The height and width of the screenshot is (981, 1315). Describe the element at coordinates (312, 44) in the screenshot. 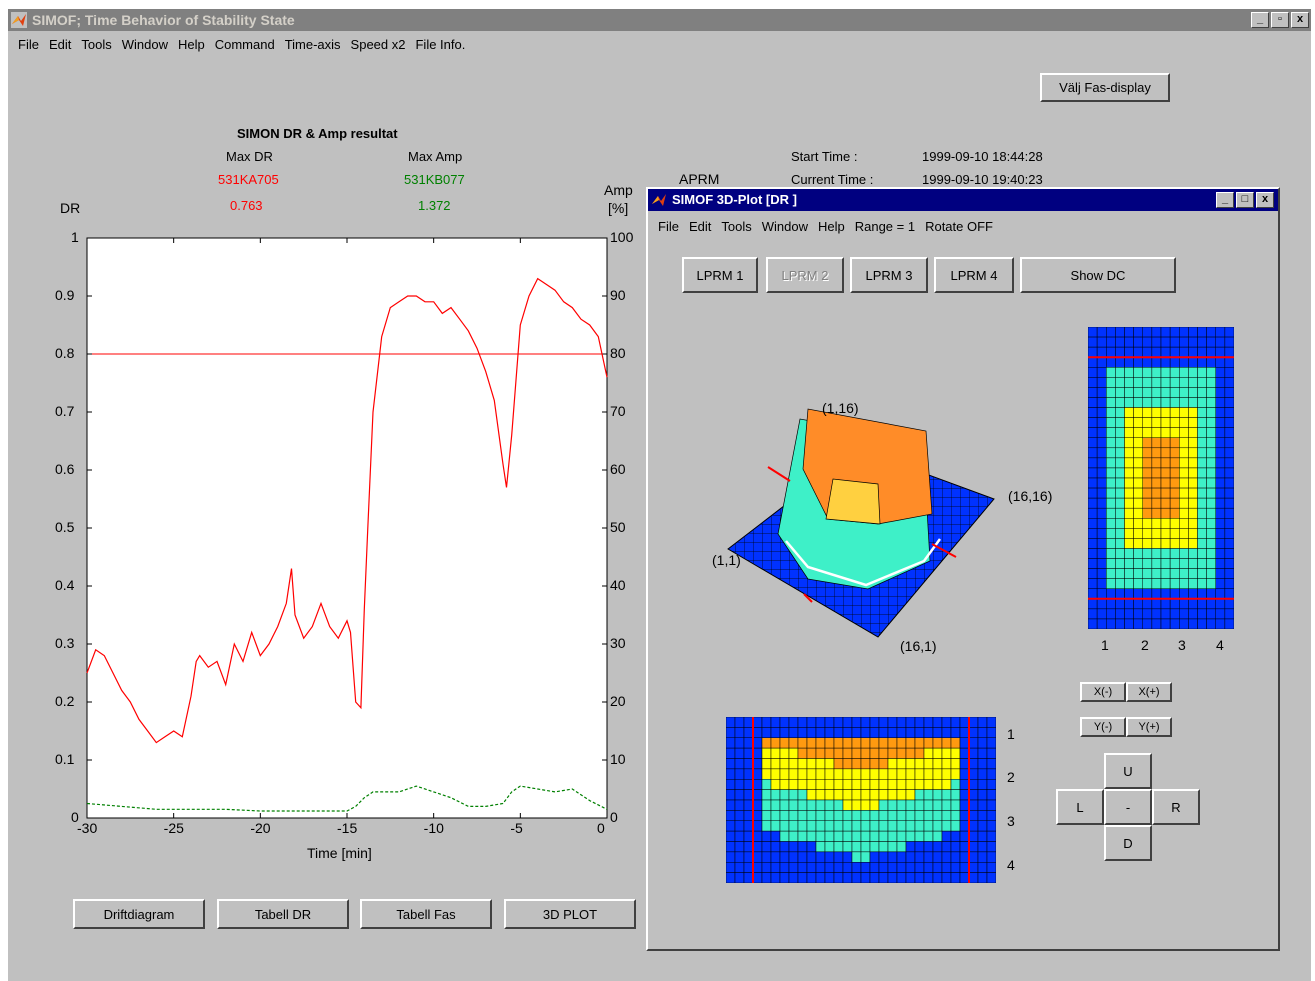

I see `menu-time-axis: Time-axis` at that location.